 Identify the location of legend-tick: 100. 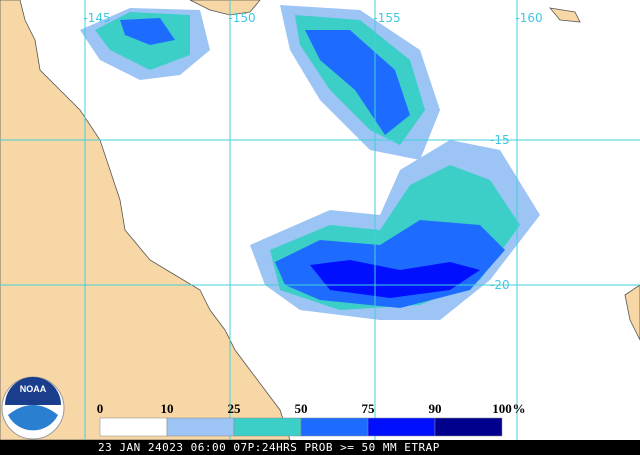
(502, 408).